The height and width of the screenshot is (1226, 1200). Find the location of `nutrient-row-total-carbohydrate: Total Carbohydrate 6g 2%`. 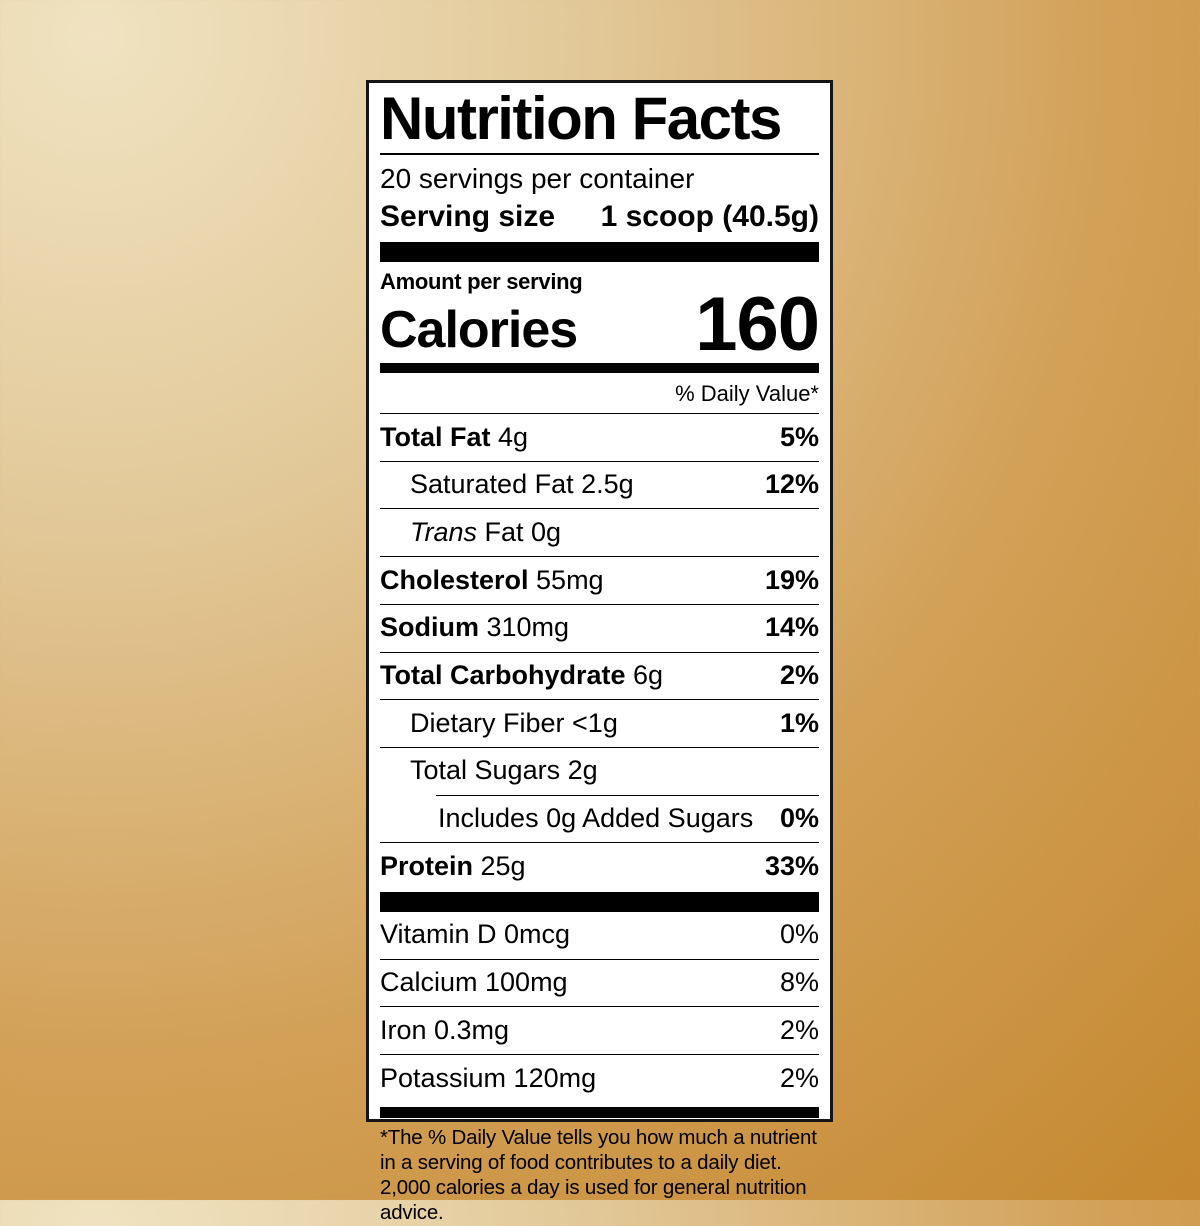

nutrient-row-total-carbohydrate: Total Carbohydrate 6g 2% is located at coordinates (599, 677).